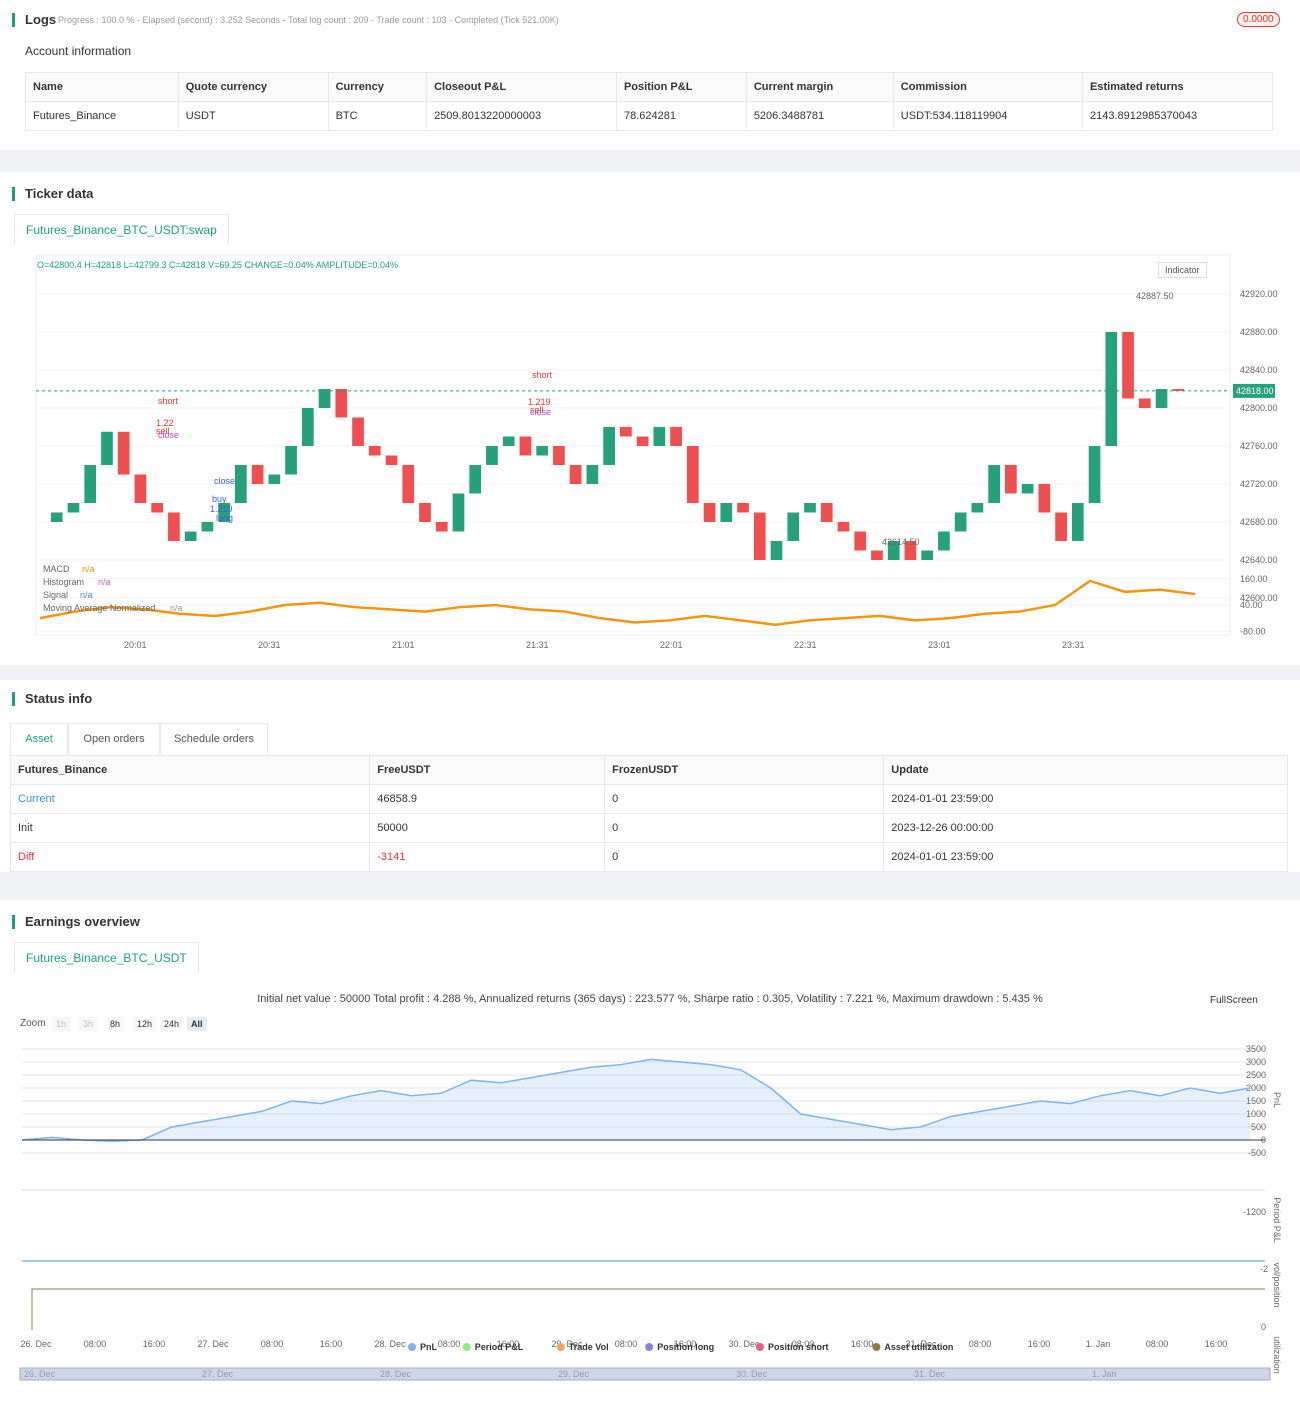  Describe the element at coordinates (63, 582) in the screenshot. I see `legend-name: Histogram` at that location.